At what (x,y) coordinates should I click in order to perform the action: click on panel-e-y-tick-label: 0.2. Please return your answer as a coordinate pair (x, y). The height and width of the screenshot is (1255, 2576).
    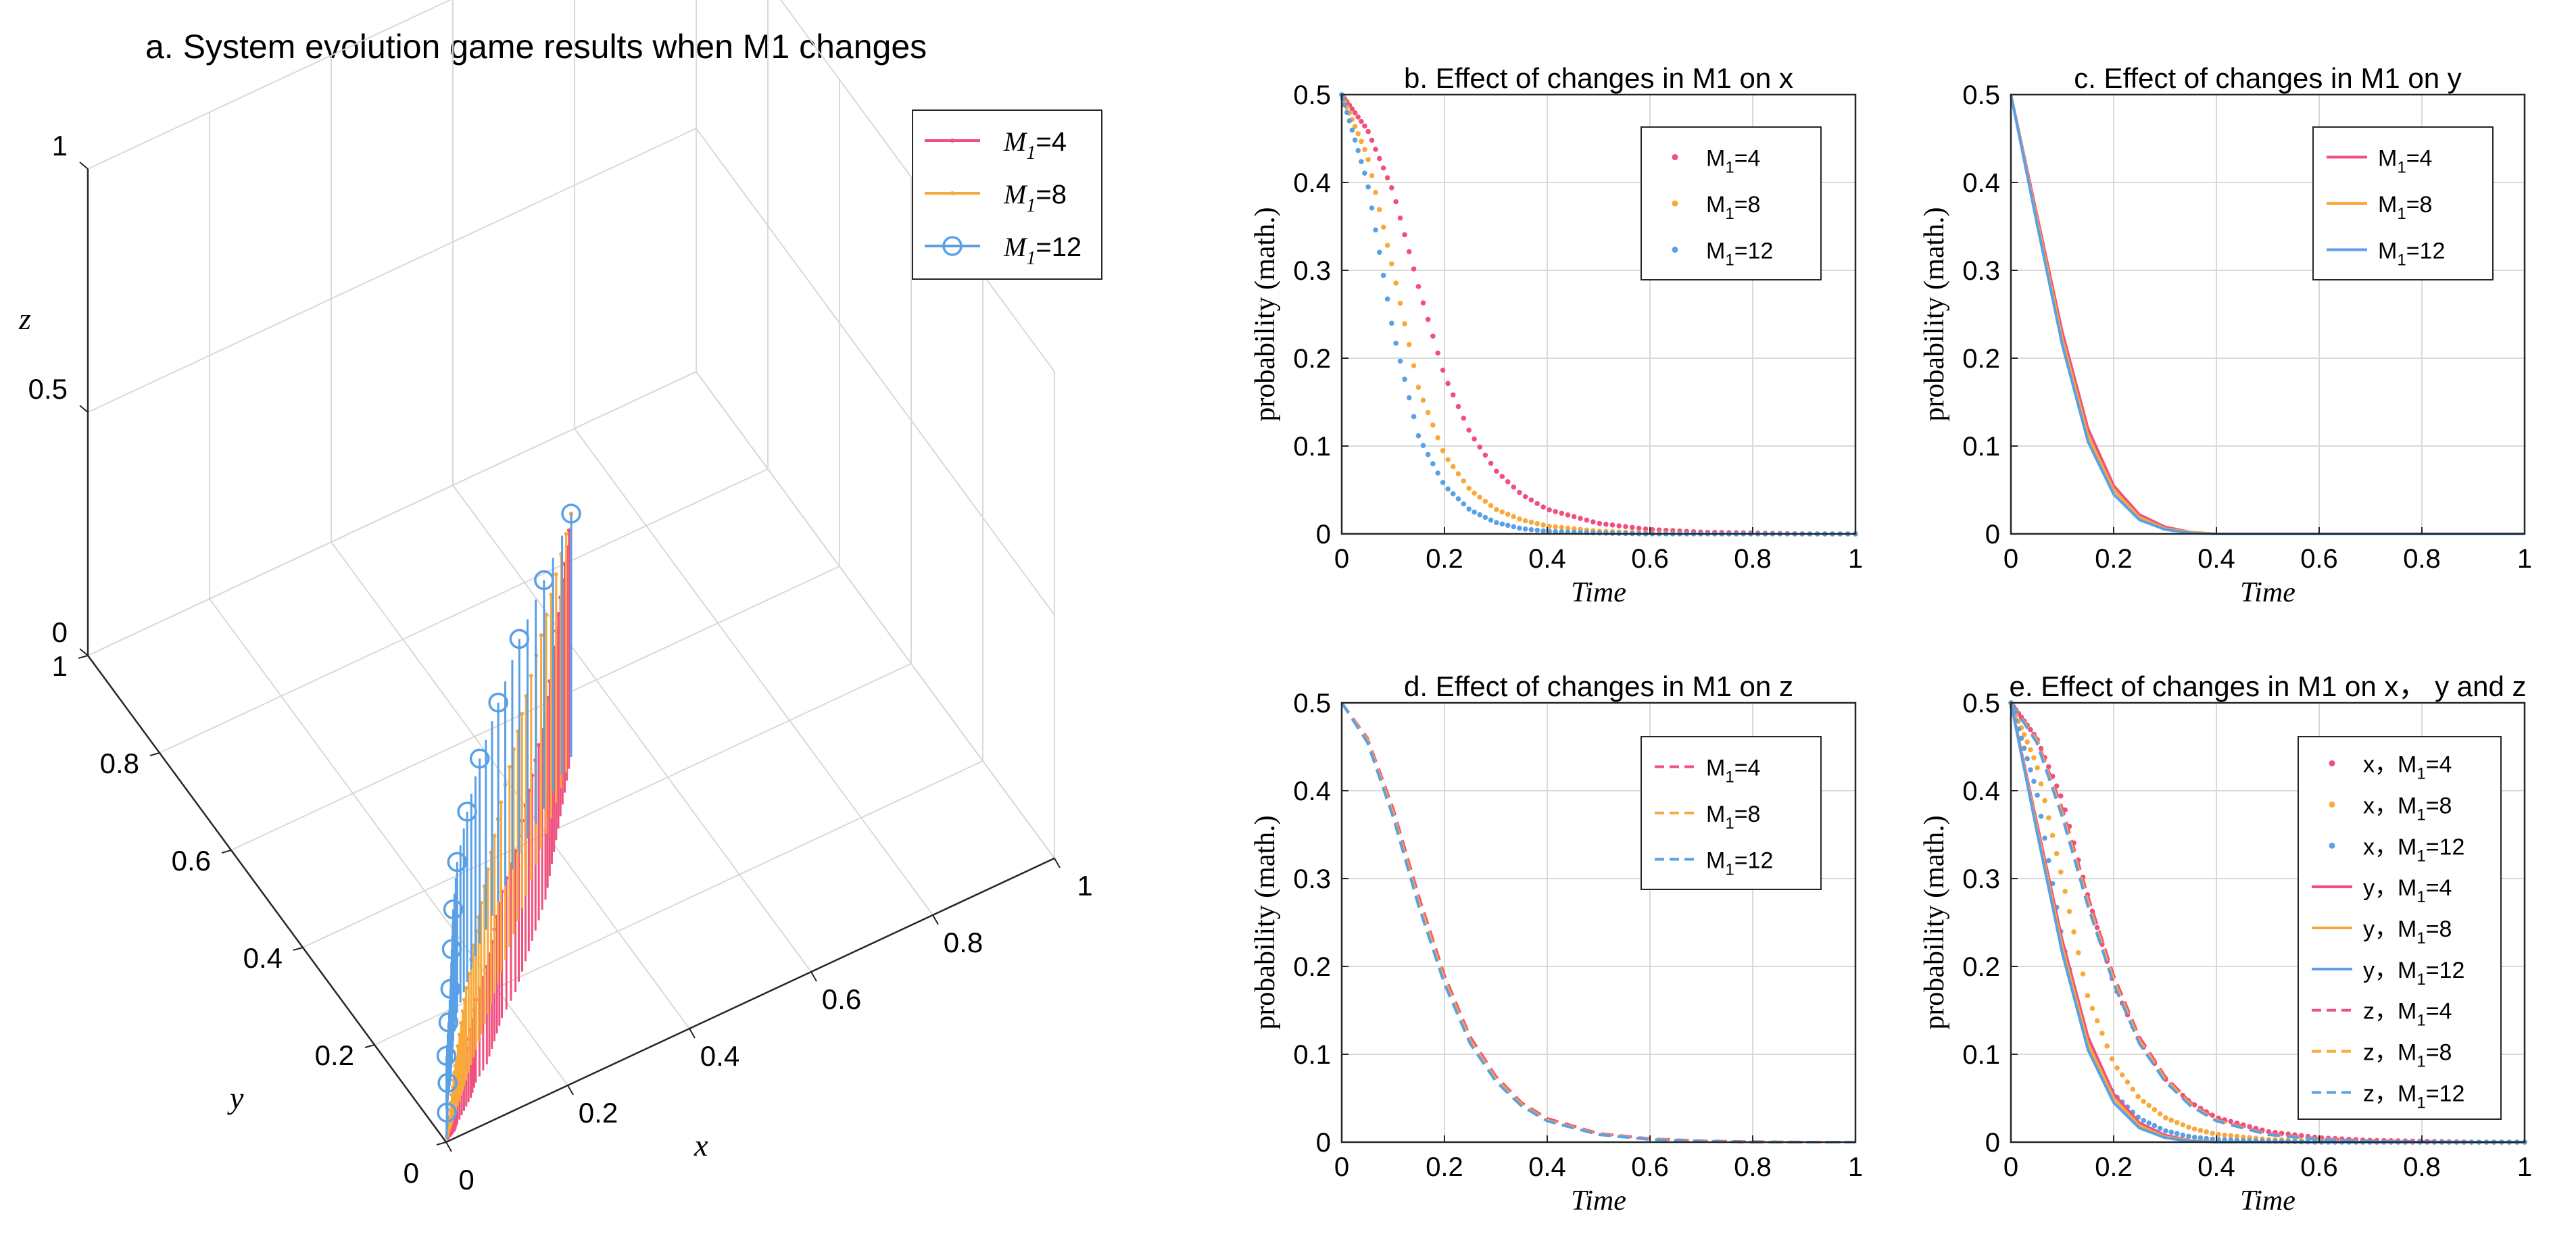
    Looking at the image, I should click on (1981, 967).